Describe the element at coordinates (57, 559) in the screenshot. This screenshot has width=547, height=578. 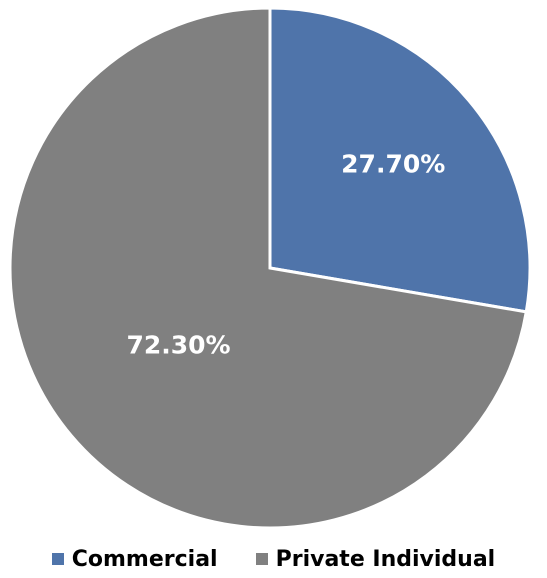
I see `legend-swatch-commercial` at that location.